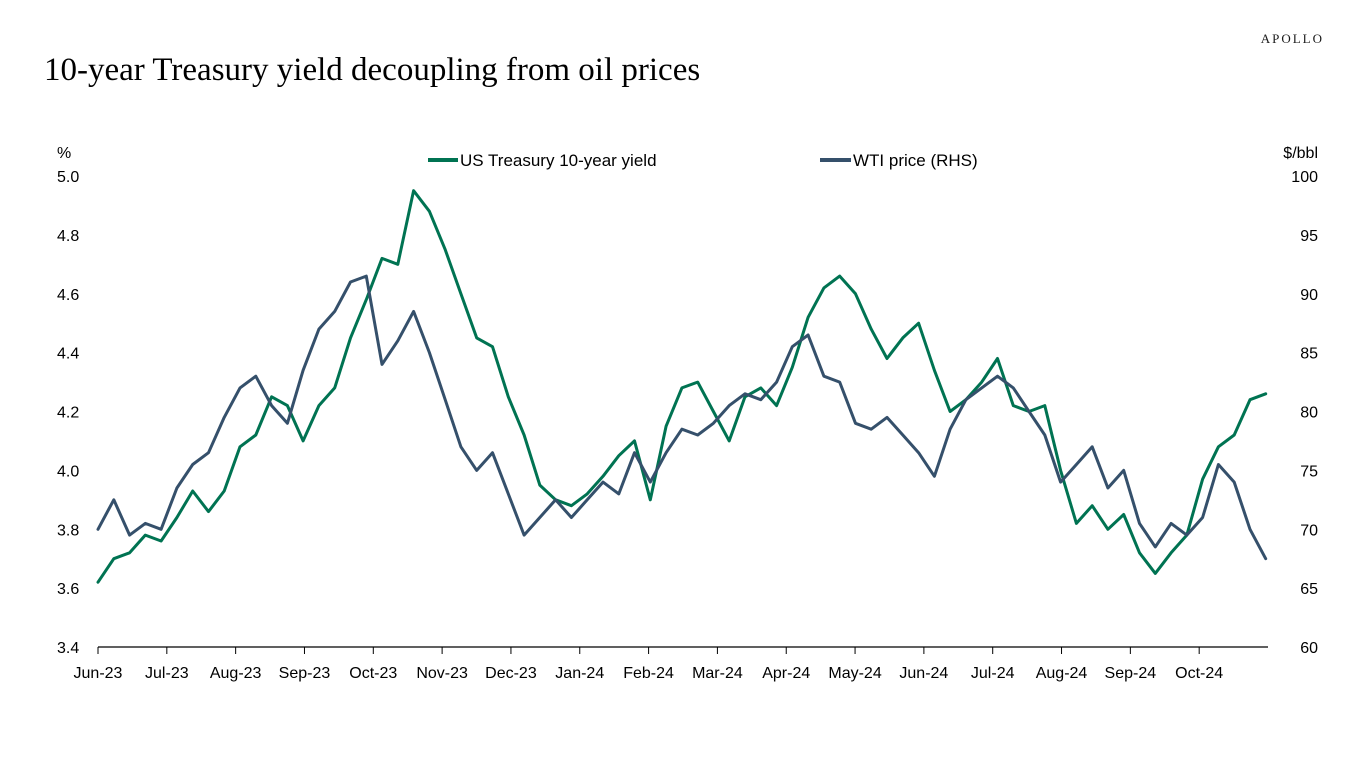  What do you see at coordinates (236, 673) in the screenshot?
I see `x-tick-label: Aug-23` at bounding box center [236, 673].